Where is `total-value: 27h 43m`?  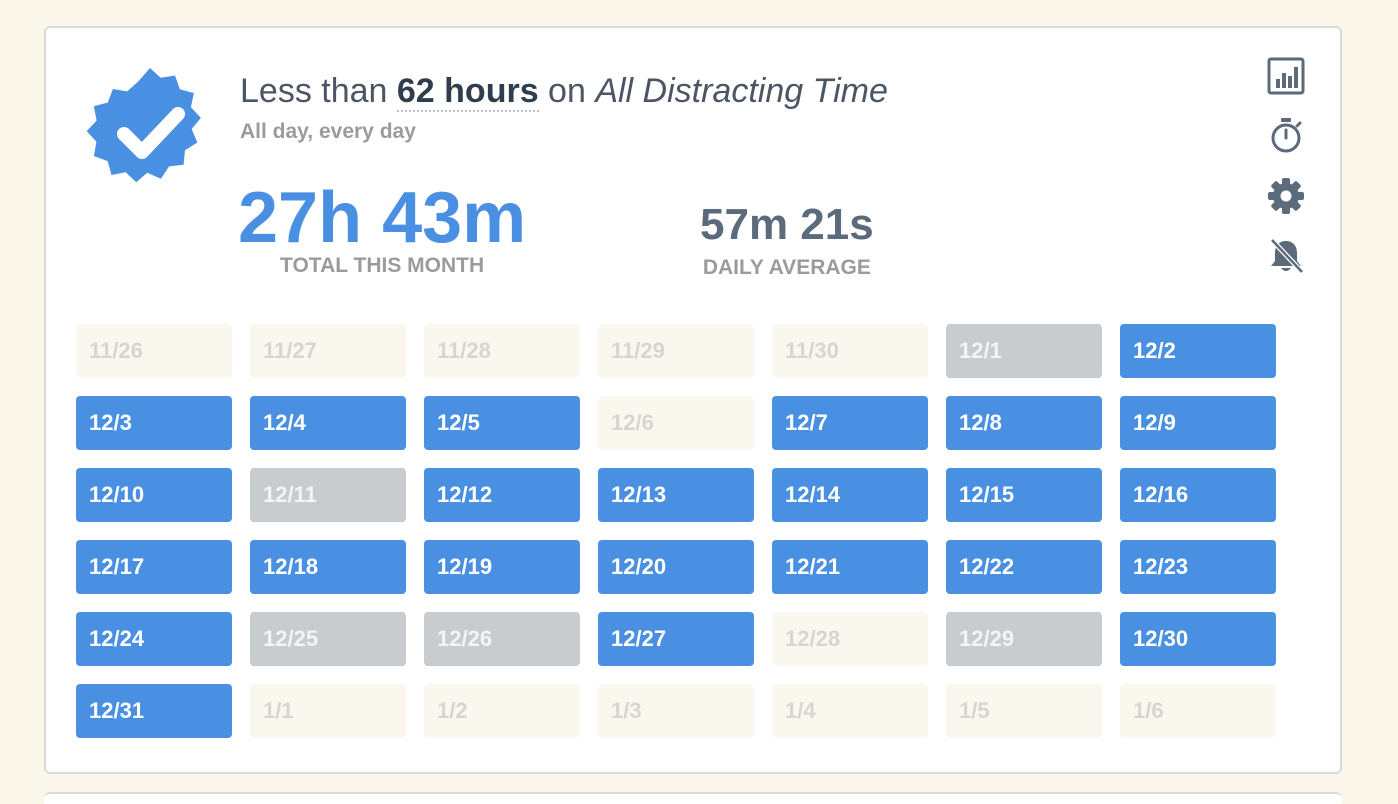 total-value: 27h 43m is located at coordinates (382, 218).